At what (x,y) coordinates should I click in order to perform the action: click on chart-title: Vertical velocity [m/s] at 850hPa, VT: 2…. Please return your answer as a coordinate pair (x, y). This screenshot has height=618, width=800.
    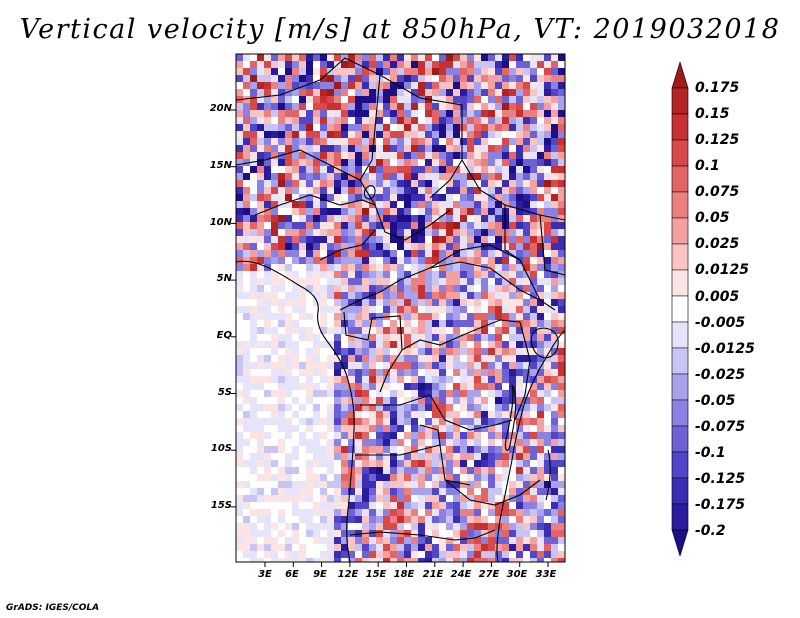
    Looking at the image, I should click on (400, 29).